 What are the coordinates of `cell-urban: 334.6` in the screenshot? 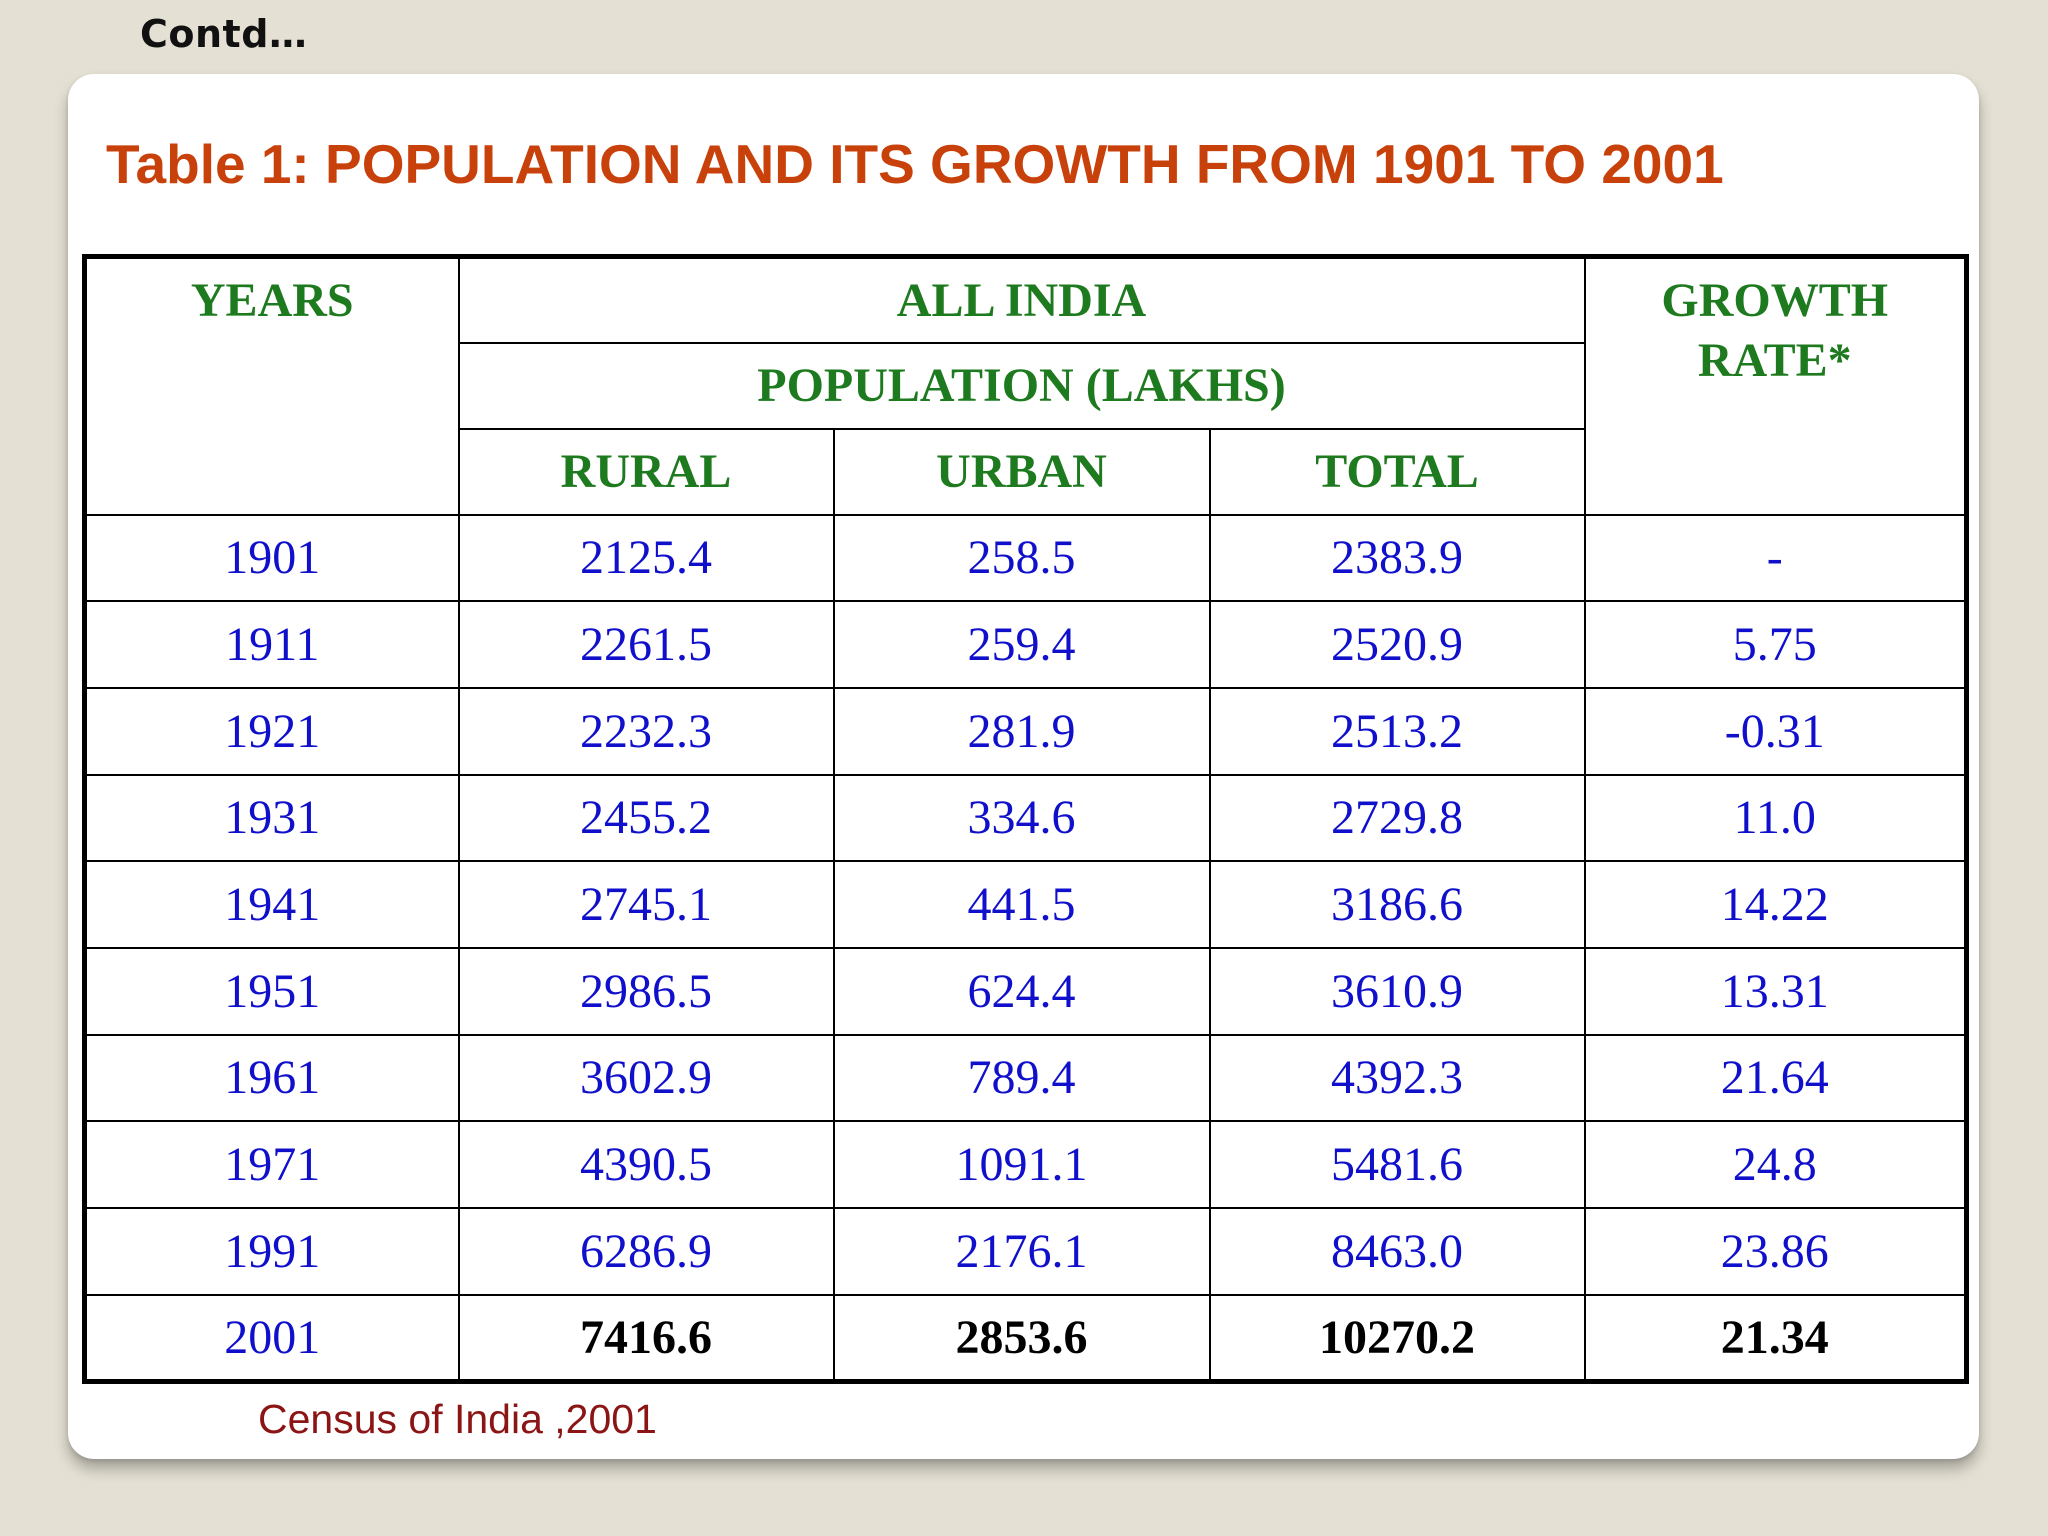 It's located at (1021, 818).